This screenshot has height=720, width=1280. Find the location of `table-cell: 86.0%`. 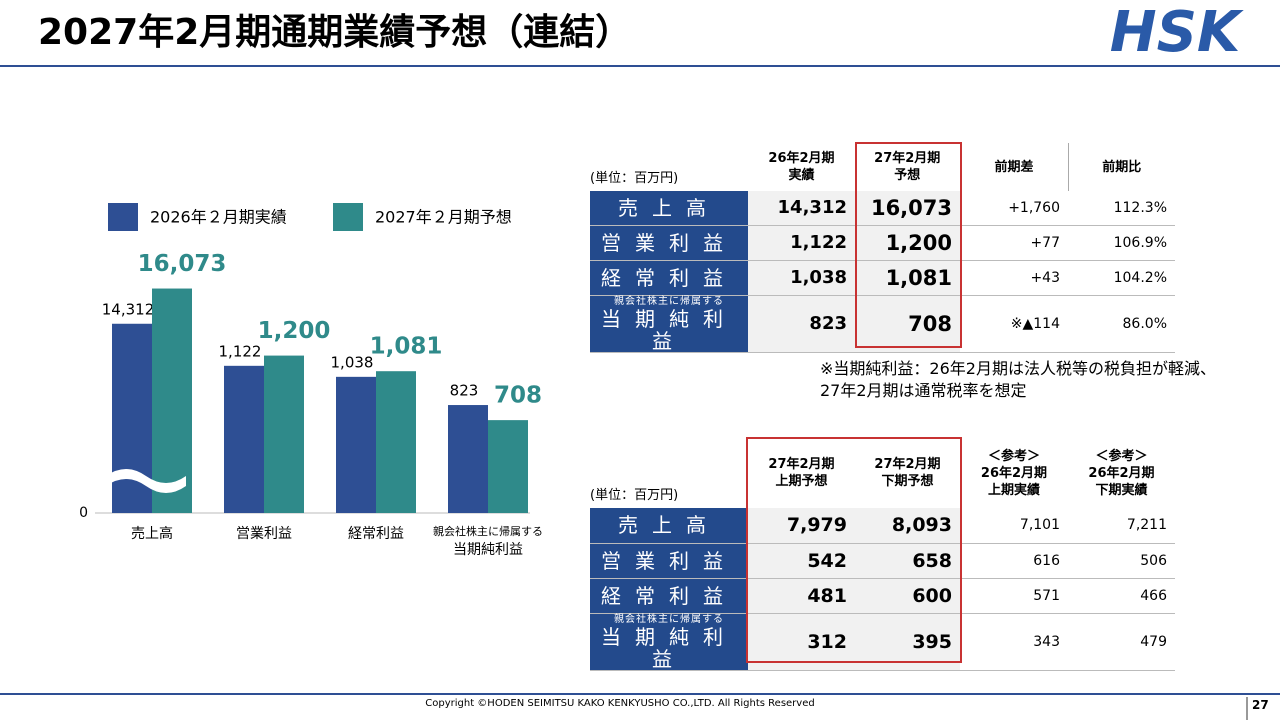

table-cell: 86.0% is located at coordinates (1121, 324).